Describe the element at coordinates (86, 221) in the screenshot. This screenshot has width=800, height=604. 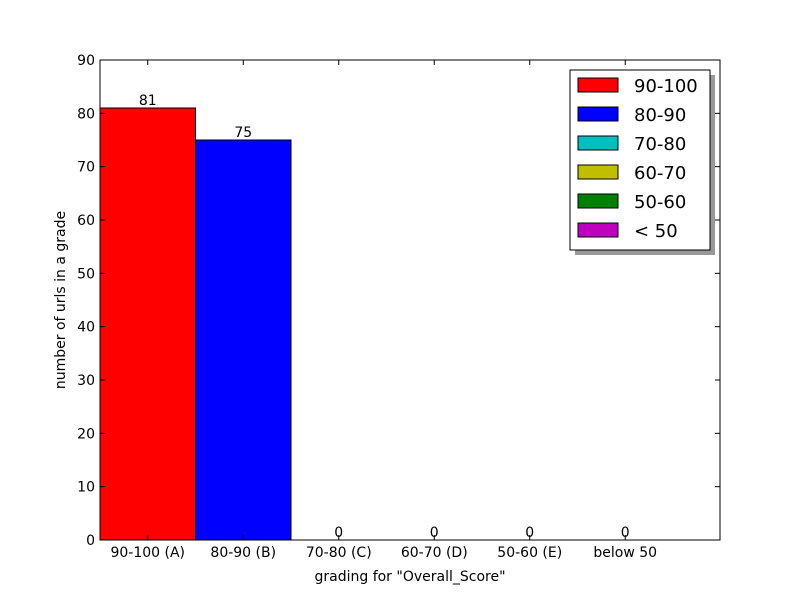
I see `y-tick-label-6: 60` at that location.